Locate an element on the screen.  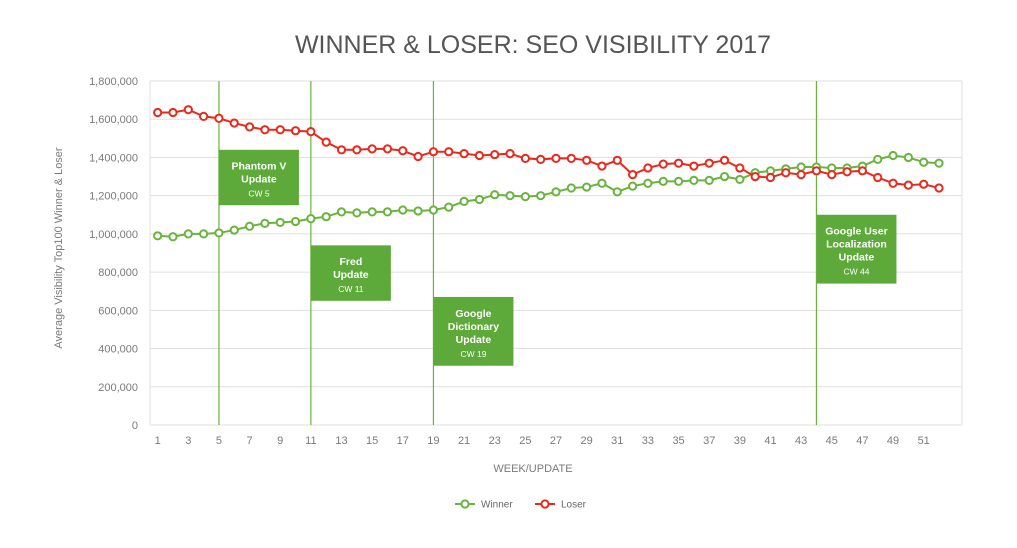
x-tick-label: 29 is located at coordinates (587, 441).